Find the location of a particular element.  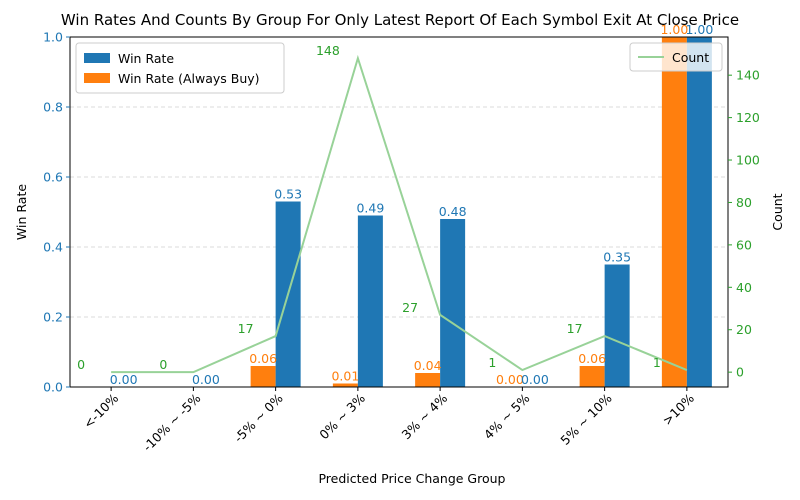

left-axis: 0.0 0.2 0.4 0.6 0.8 1.0 is located at coordinates (56, 212).